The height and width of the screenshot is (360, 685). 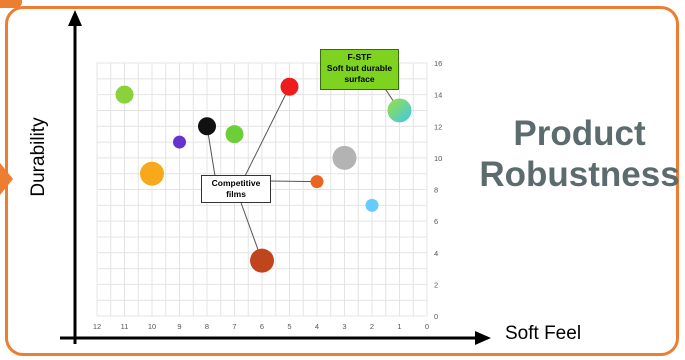 I want to click on x-tick-label: 3, so click(x=344, y=326).